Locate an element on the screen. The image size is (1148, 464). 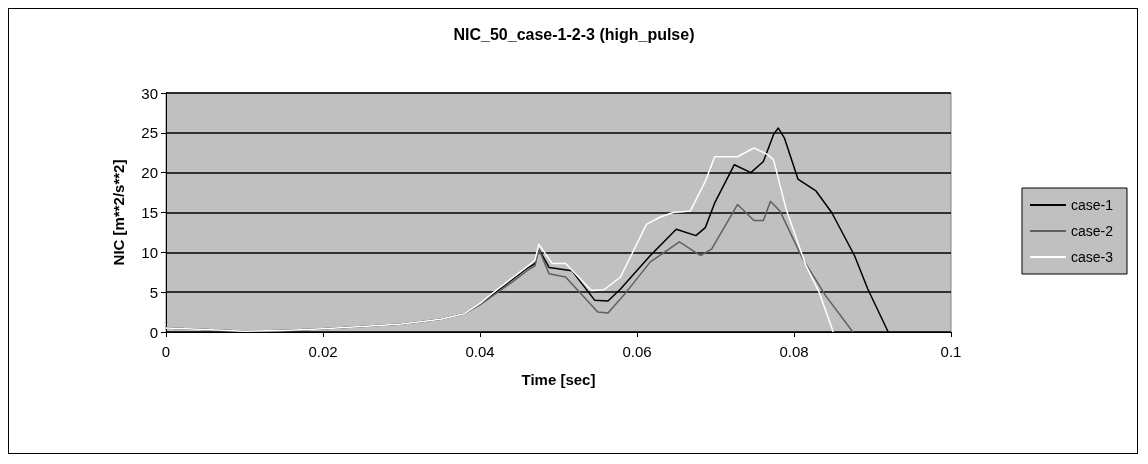
x-tick-label: 0.04 is located at coordinates (480, 351).